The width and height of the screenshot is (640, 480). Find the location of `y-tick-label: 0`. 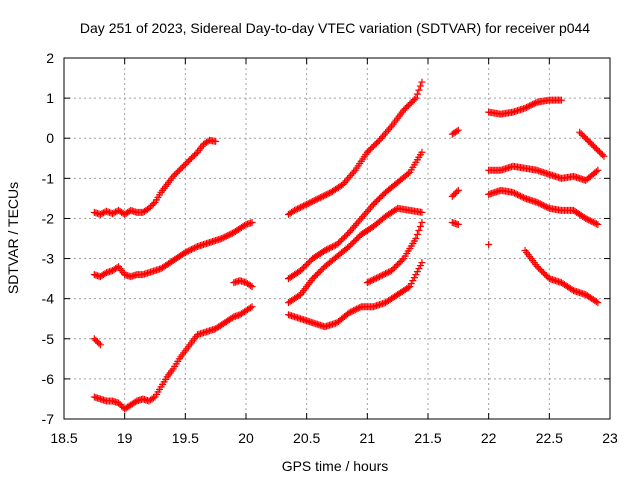

y-tick-label: 0 is located at coordinates (50, 138).